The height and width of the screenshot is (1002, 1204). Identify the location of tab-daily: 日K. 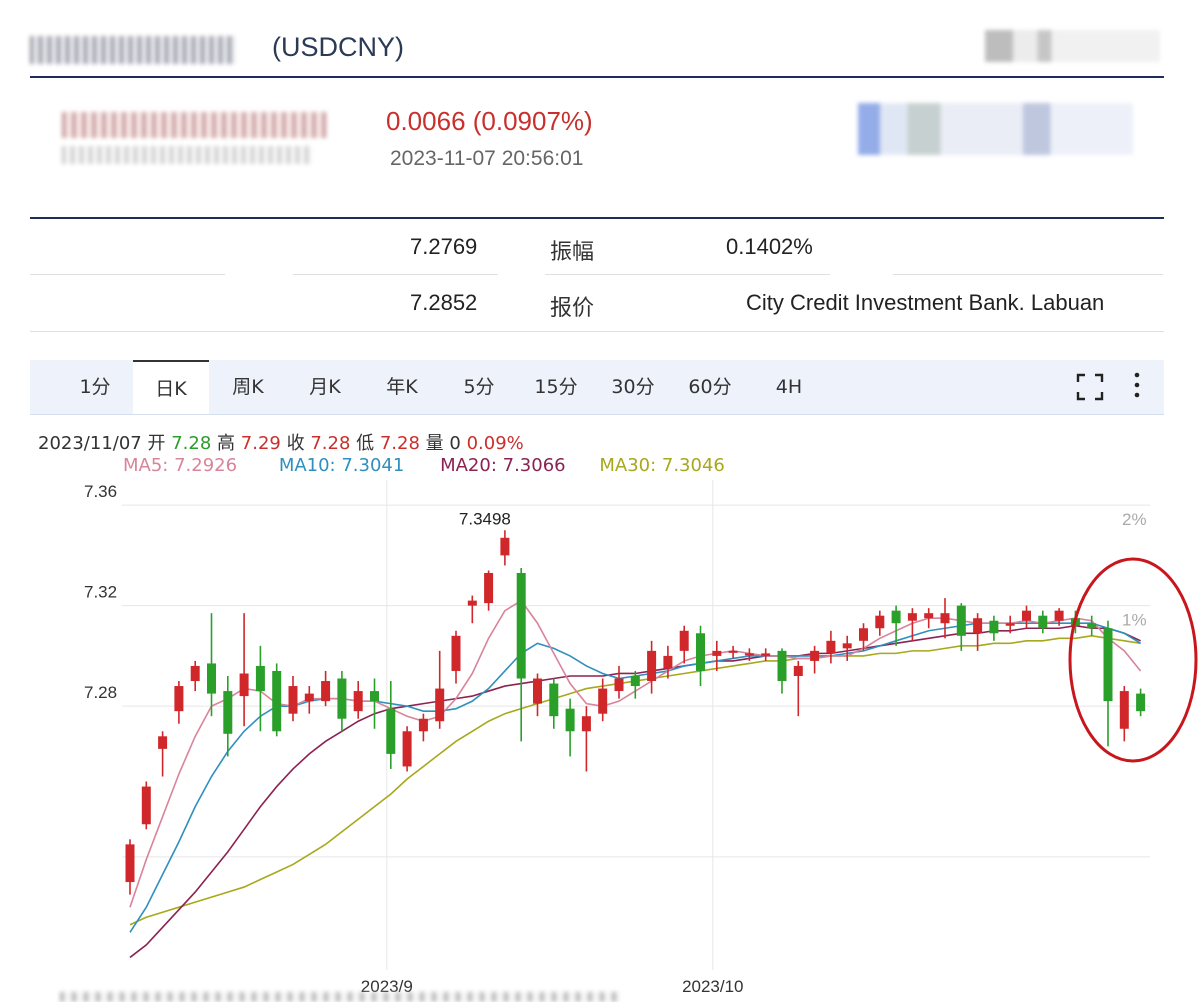
(171, 387).